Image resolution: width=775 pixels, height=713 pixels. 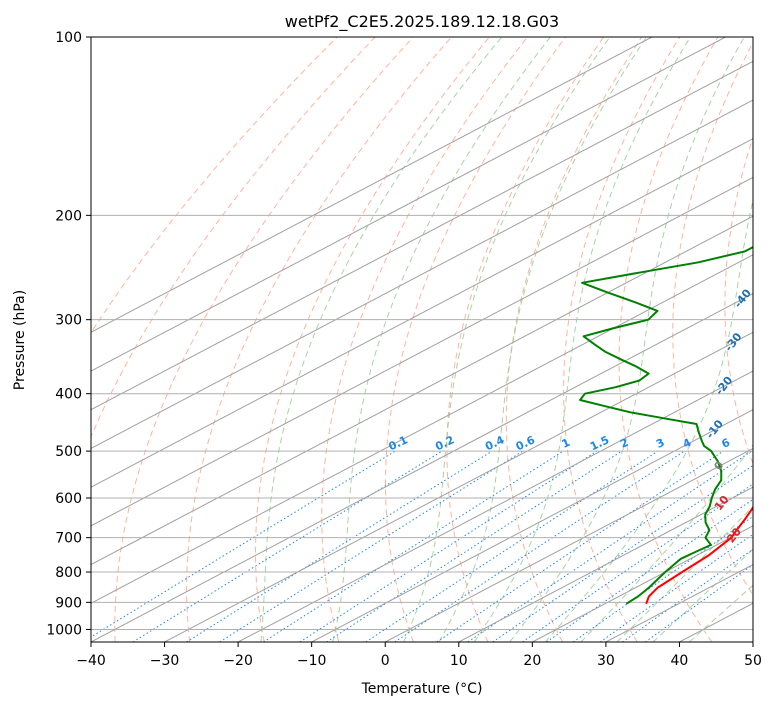 What do you see at coordinates (422, 22) in the screenshot?
I see `chart-title: wetPf2_C2E5.2025.189.12.18.G03` at bounding box center [422, 22].